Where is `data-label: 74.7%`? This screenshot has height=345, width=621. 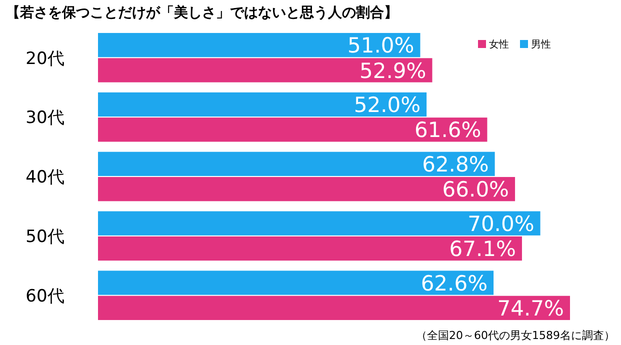
data-label: 74.7% is located at coordinates (530, 308).